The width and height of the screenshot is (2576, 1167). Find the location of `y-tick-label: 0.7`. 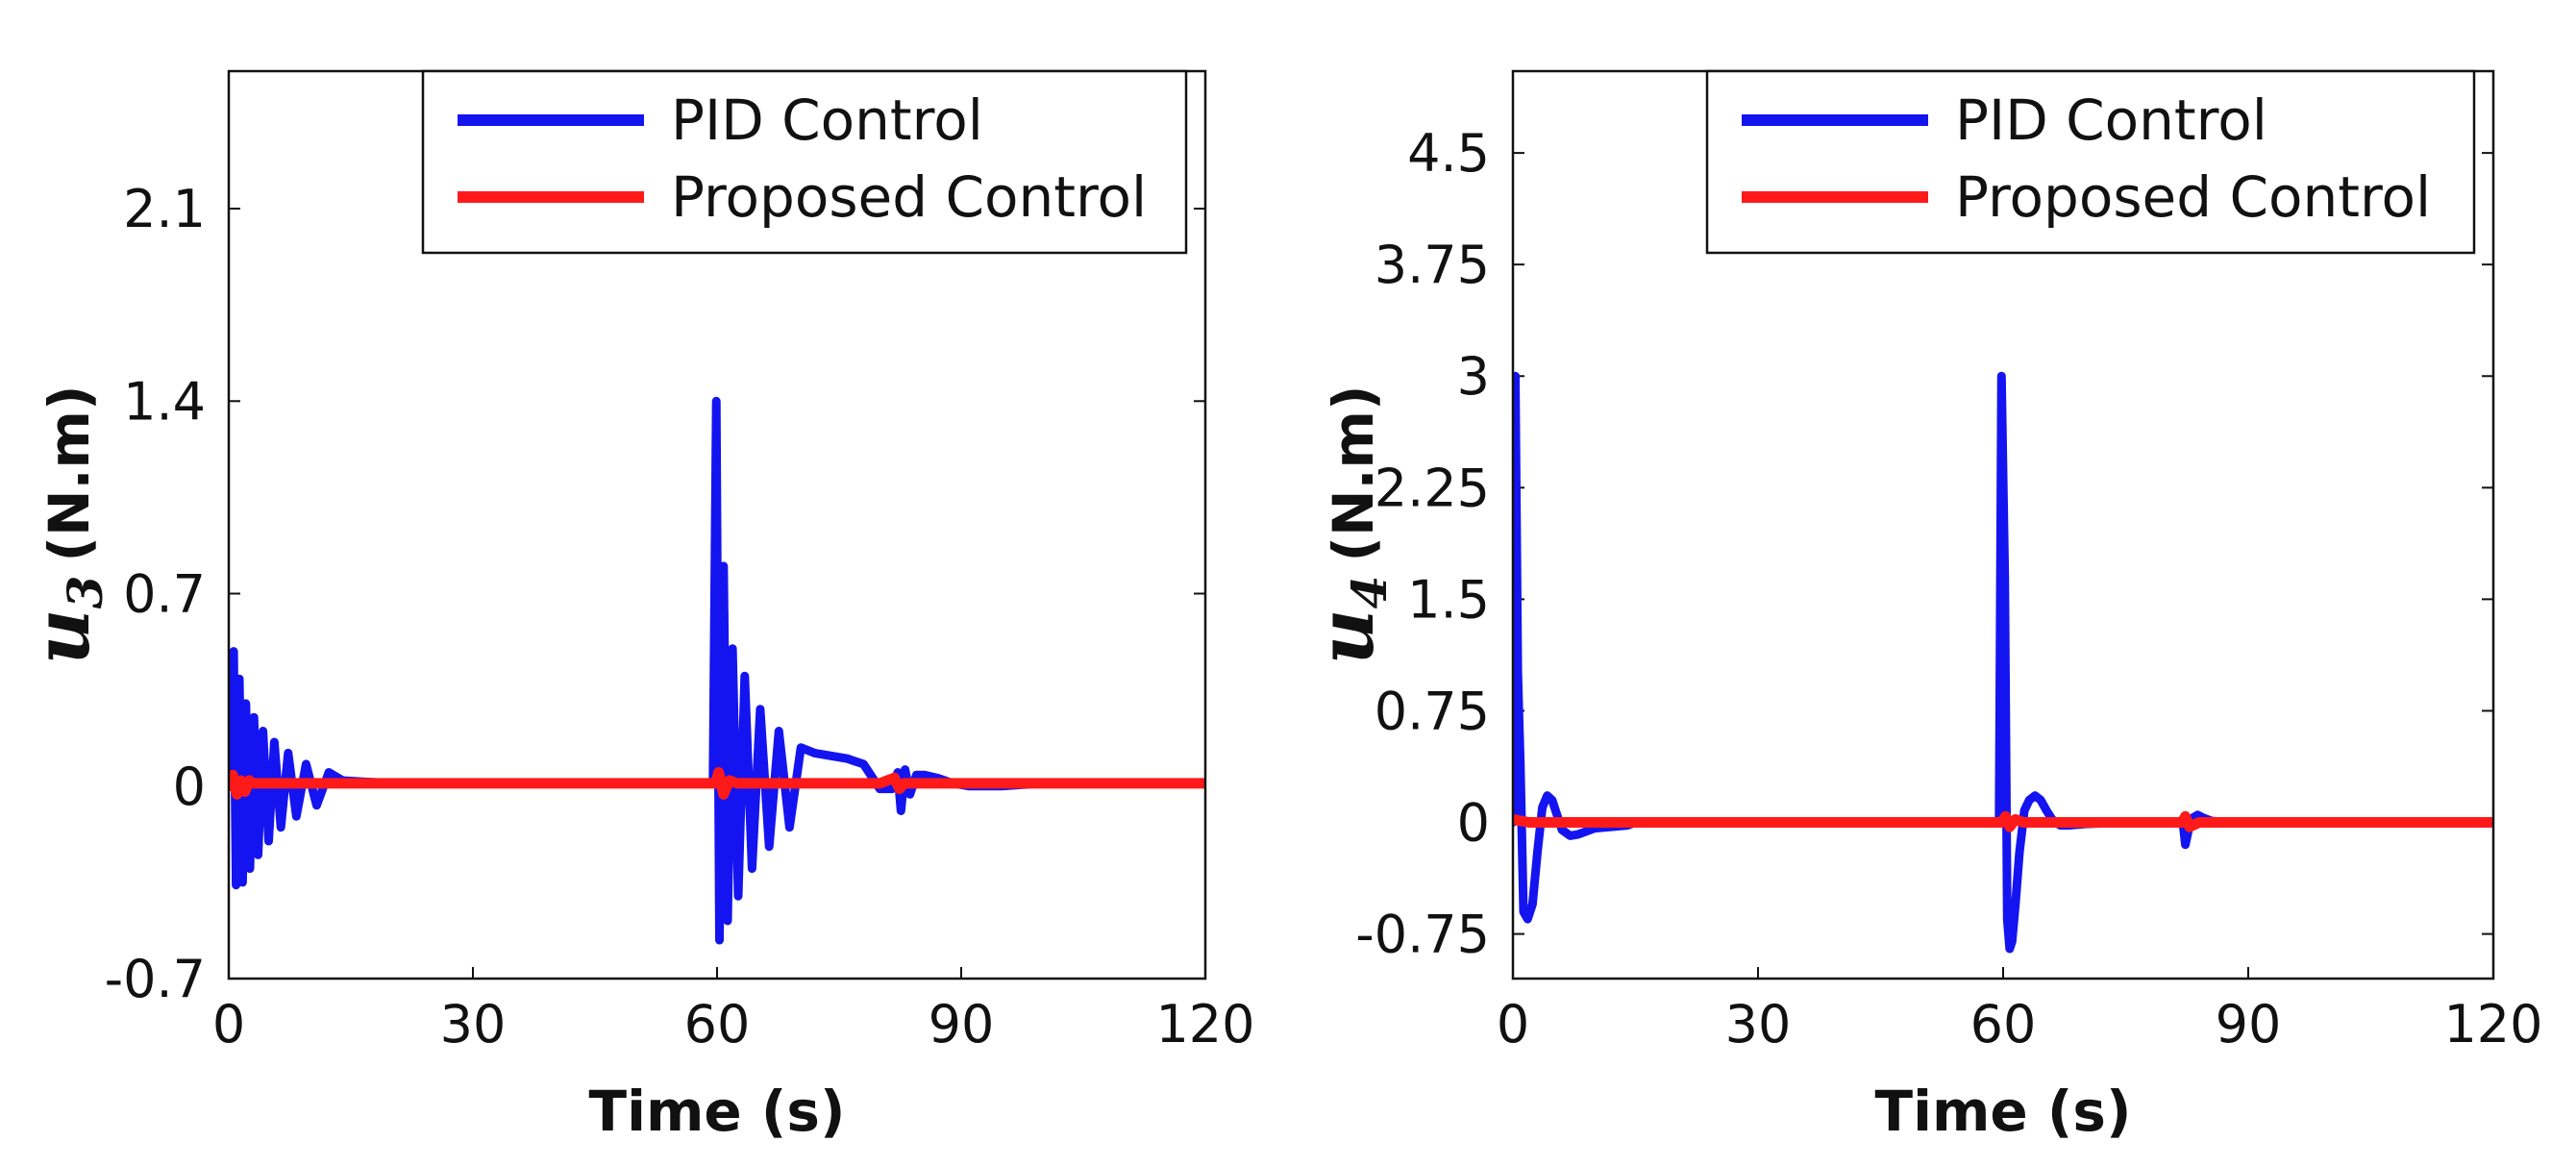

y-tick-label: 0.7 is located at coordinates (164, 594).